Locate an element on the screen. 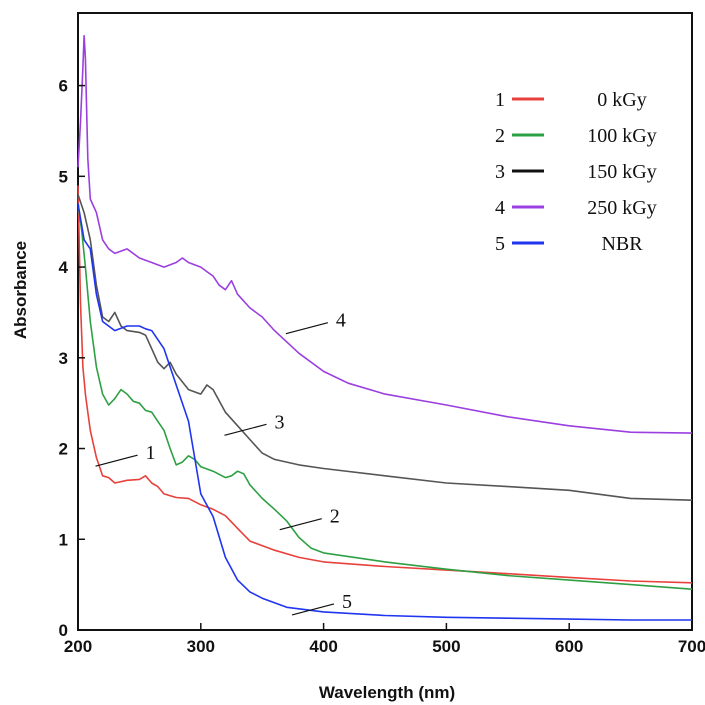 The width and height of the screenshot is (705, 705). legend-number-3: 3 is located at coordinates (500, 172).